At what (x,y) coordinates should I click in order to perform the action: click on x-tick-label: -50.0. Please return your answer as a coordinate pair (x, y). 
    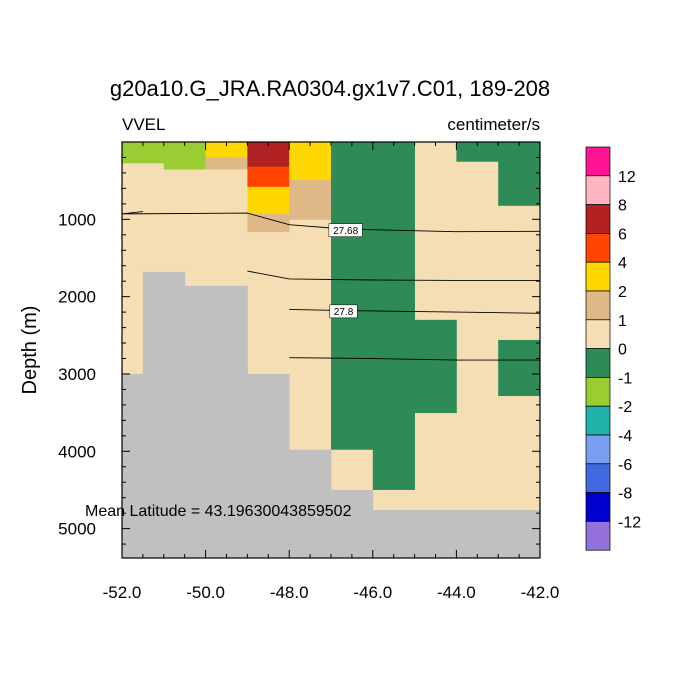
    Looking at the image, I should click on (205, 592).